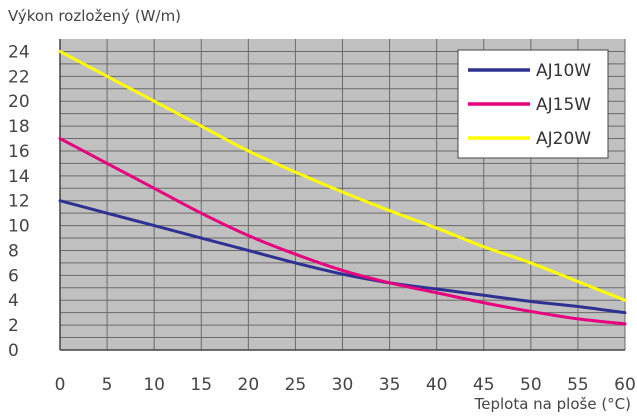  Describe the element at coordinates (95, 16) in the screenshot. I see `y-axis-label: Výkon rozložený (W/m)` at that location.